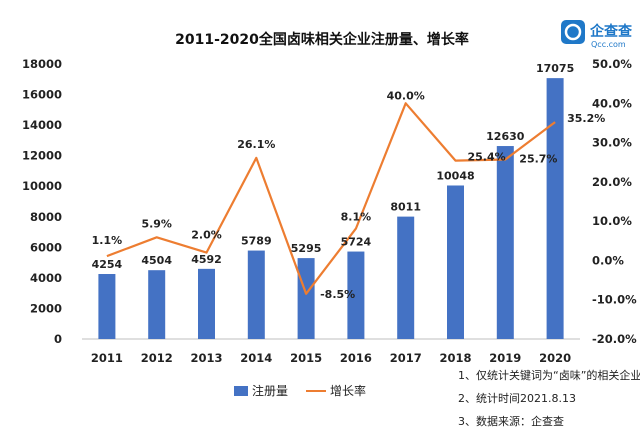  Describe the element at coordinates (156, 260) in the screenshot. I see `bar-data-label: 4504` at that location.